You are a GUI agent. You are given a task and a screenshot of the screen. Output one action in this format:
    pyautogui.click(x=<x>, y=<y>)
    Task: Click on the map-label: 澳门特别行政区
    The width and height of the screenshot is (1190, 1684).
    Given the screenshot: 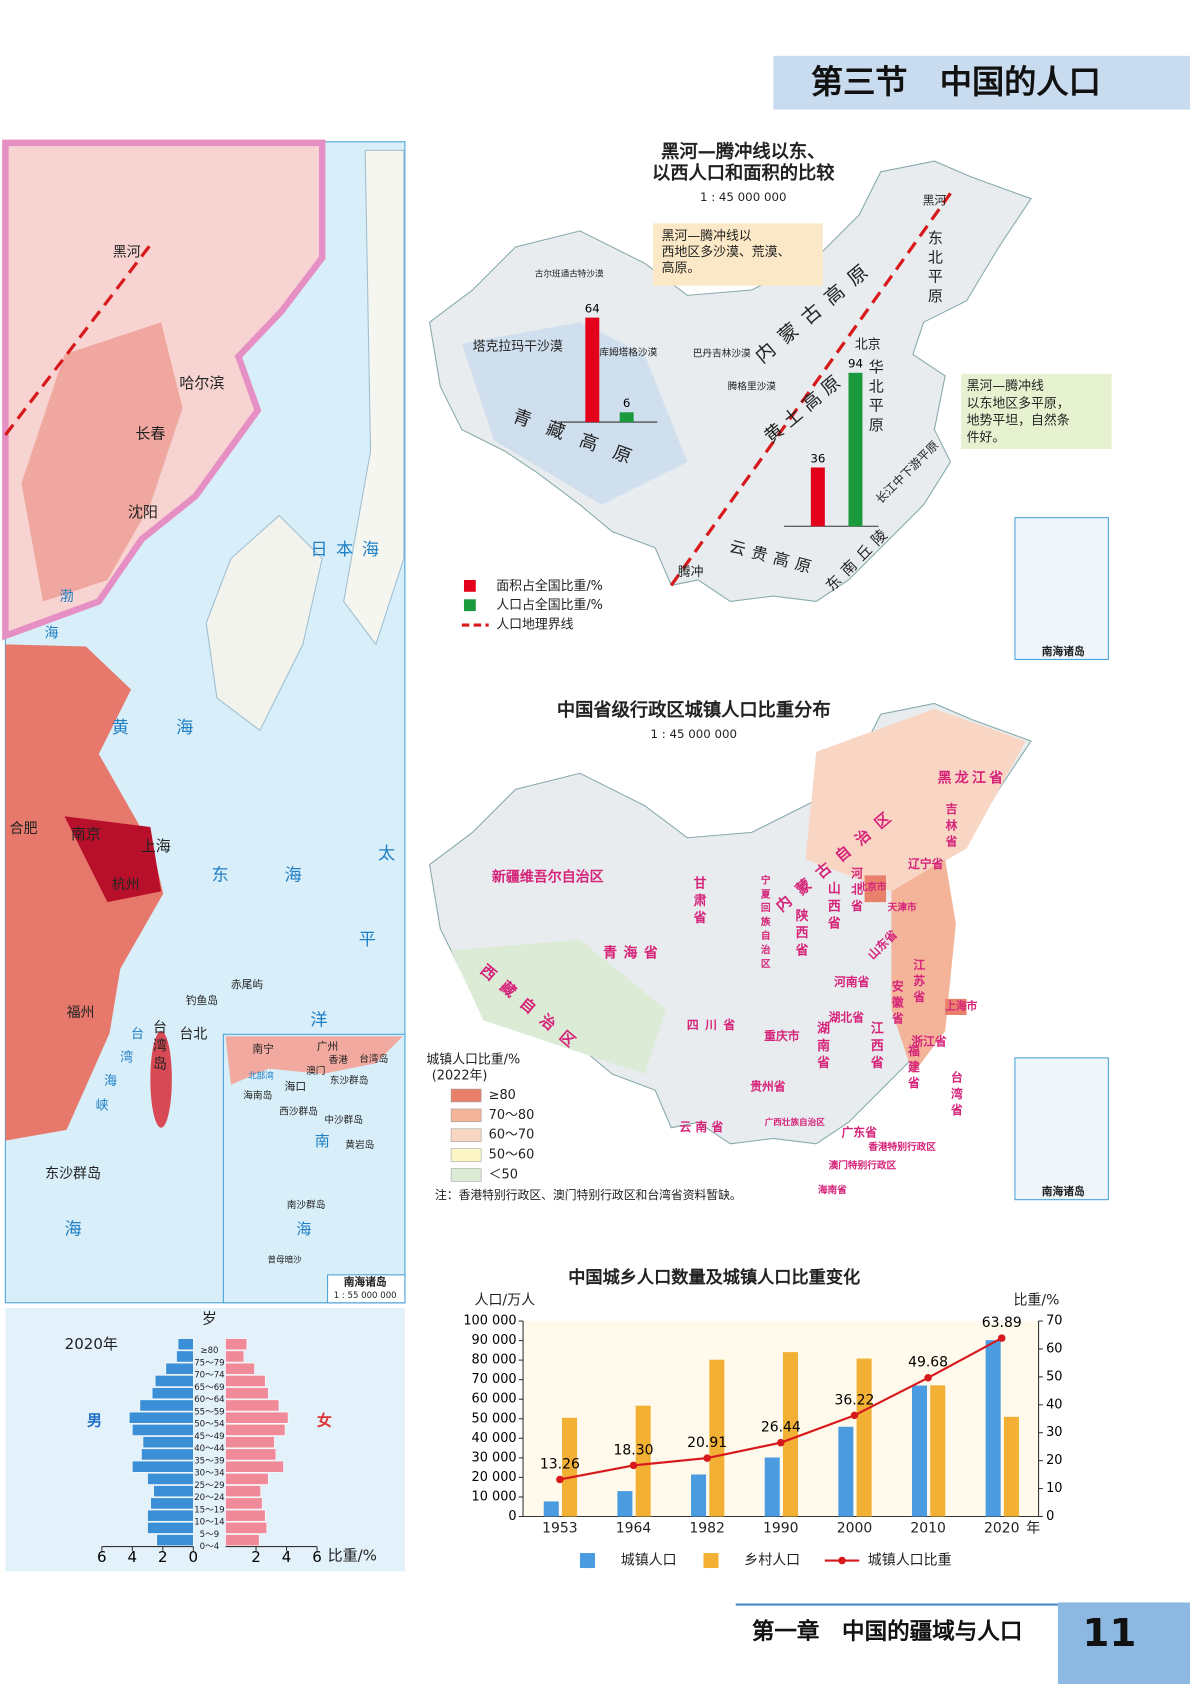 What is the action you would take?
    pyautogui.click(x=863, y=1165)
    